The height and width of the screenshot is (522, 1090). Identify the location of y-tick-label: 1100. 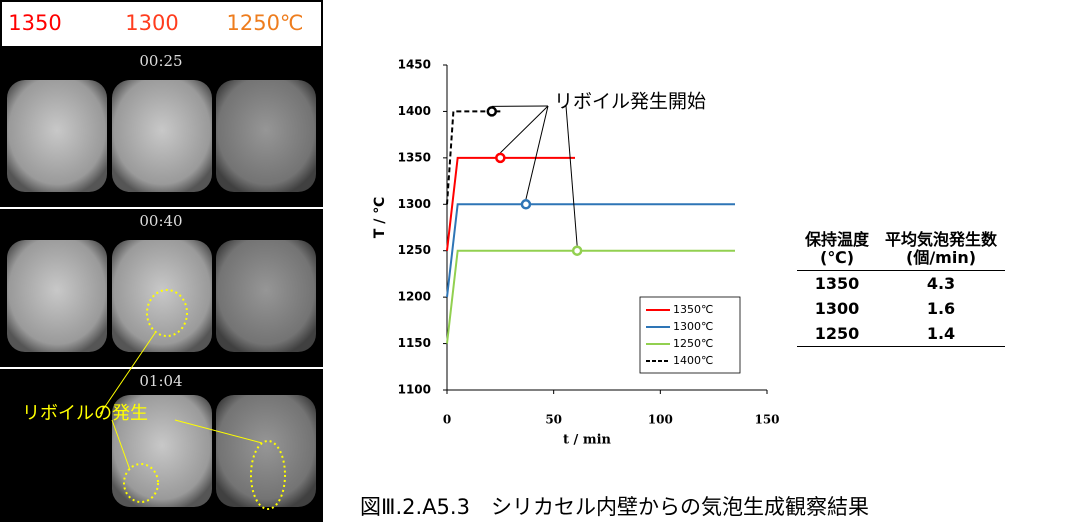
(414, 390).